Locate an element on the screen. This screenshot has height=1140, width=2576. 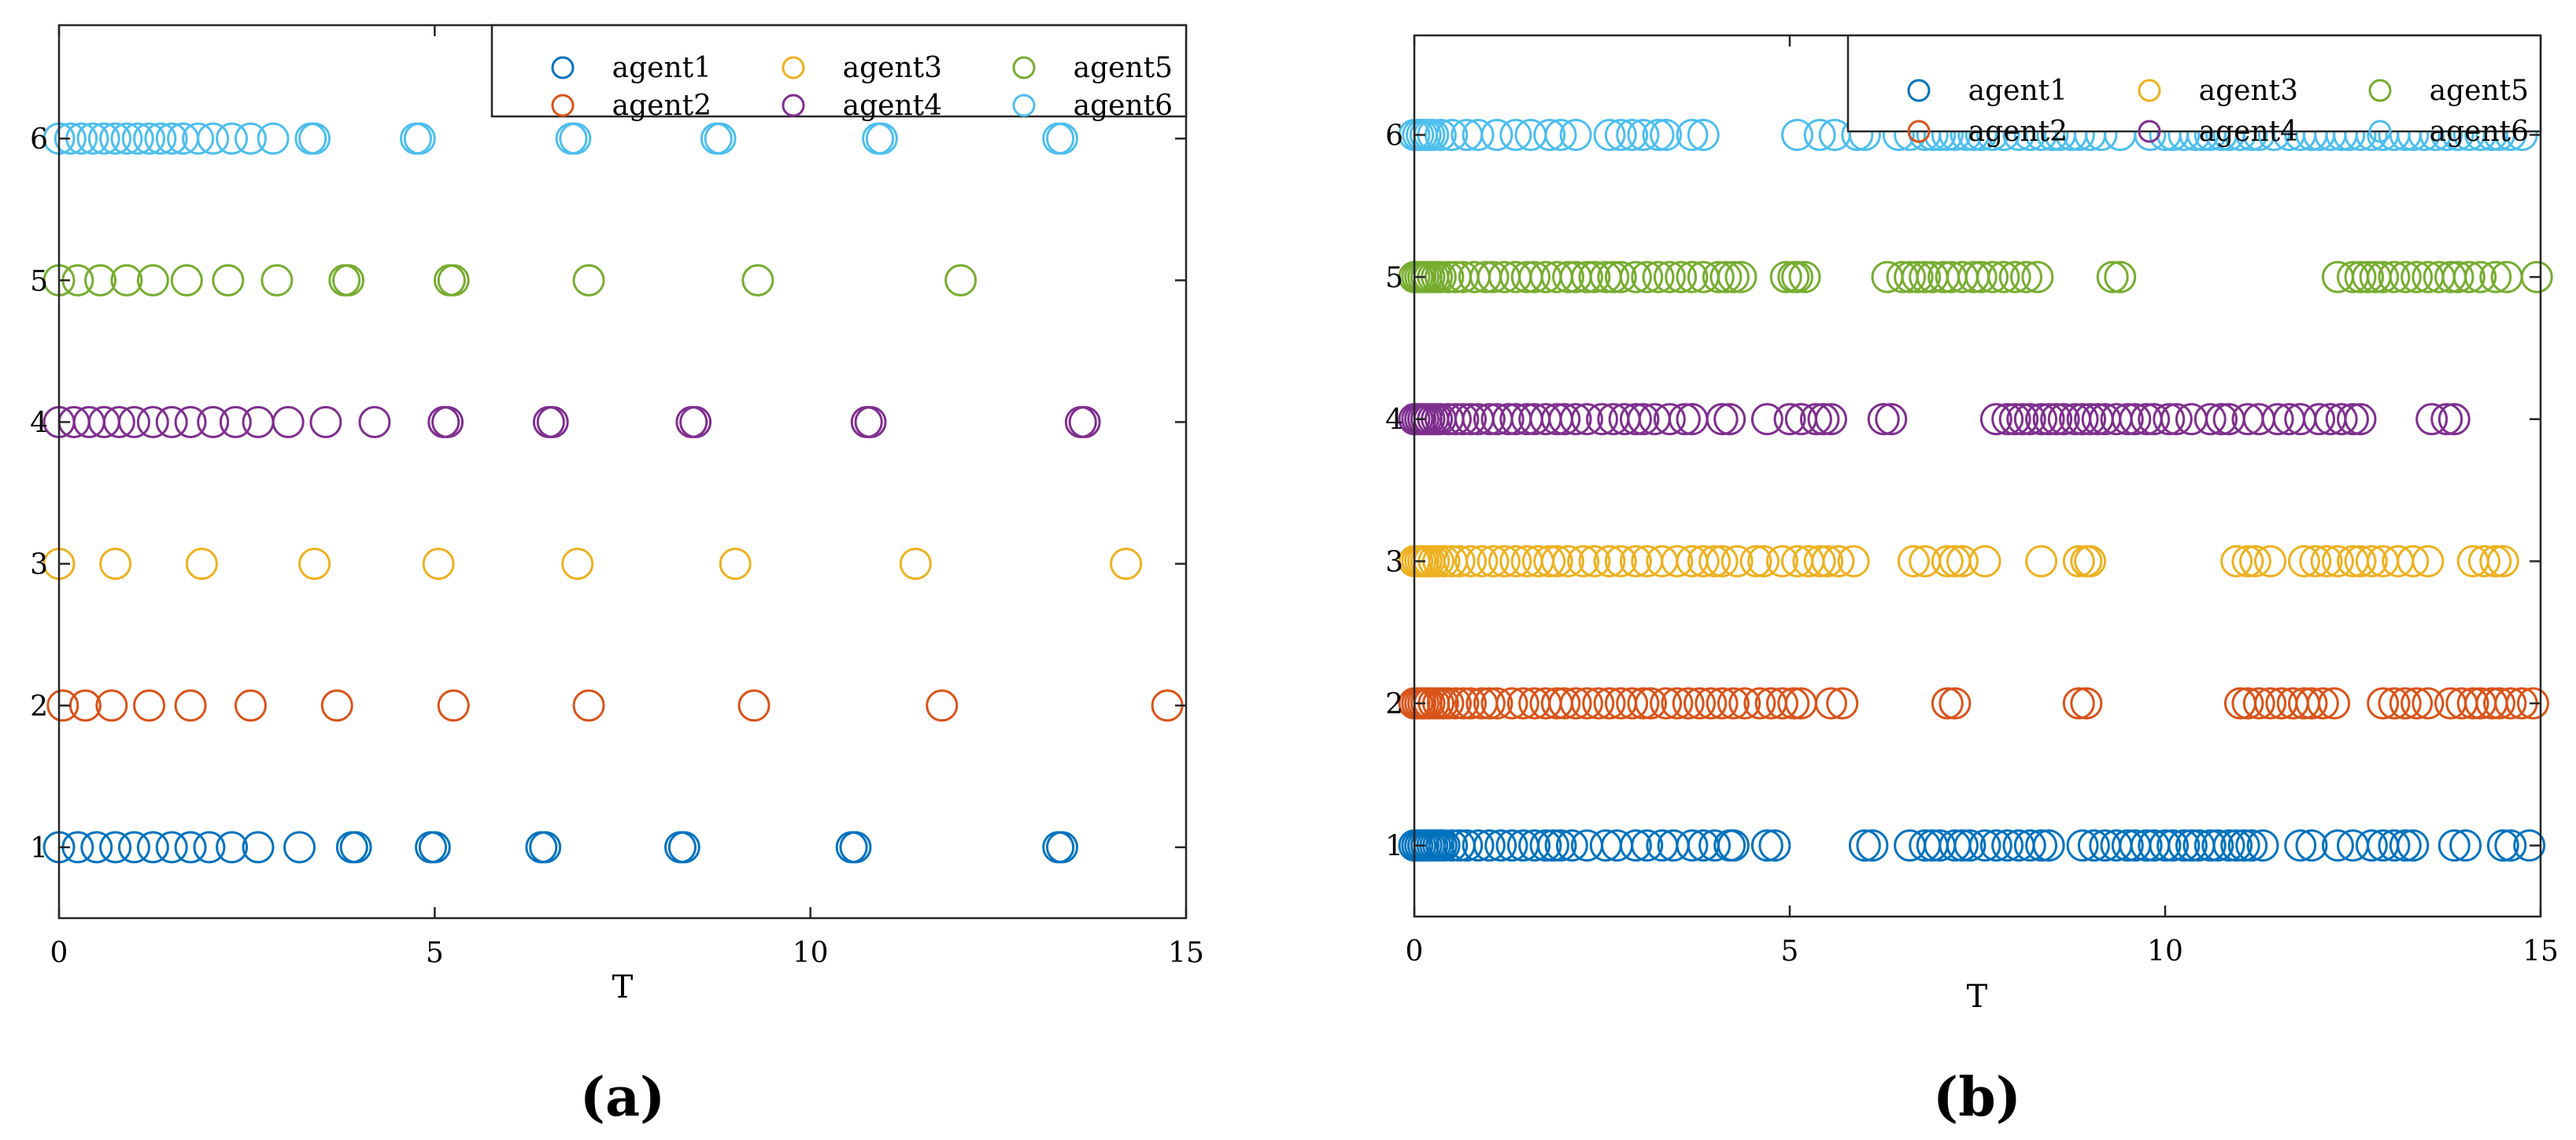
x-tick-label-3: 15 is located at coordinates (1186, 953).